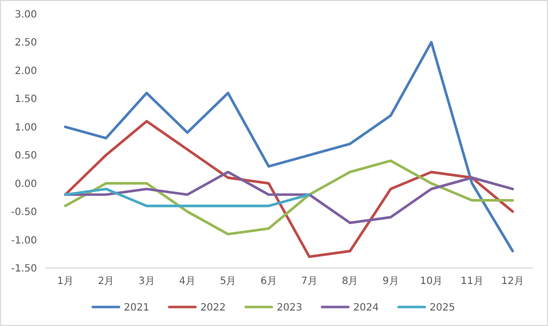  I want to click on y-tick-label: -1.50, so click(24, 269).